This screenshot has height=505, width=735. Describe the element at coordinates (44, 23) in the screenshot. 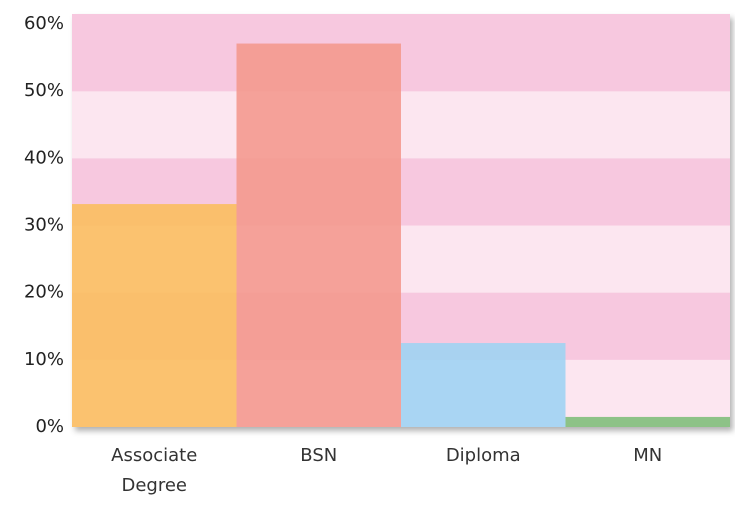

I see `y-tick-label: 60%` at that location.